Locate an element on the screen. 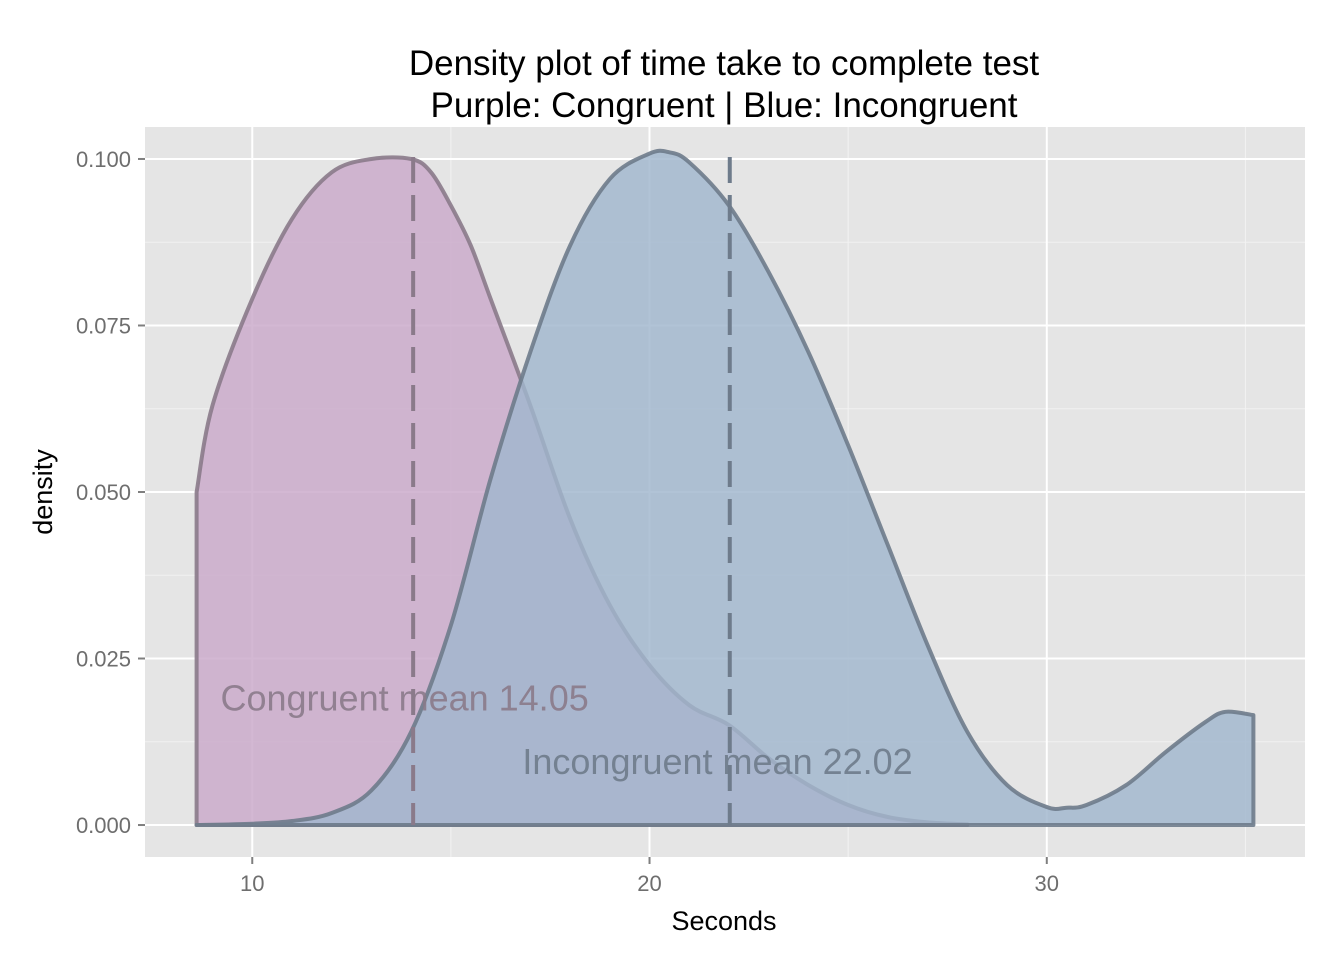 The image size is (1344, 960). incongruent-mean-annotation: Incongruent mean 22.02 is located at coordinates (717, 761).